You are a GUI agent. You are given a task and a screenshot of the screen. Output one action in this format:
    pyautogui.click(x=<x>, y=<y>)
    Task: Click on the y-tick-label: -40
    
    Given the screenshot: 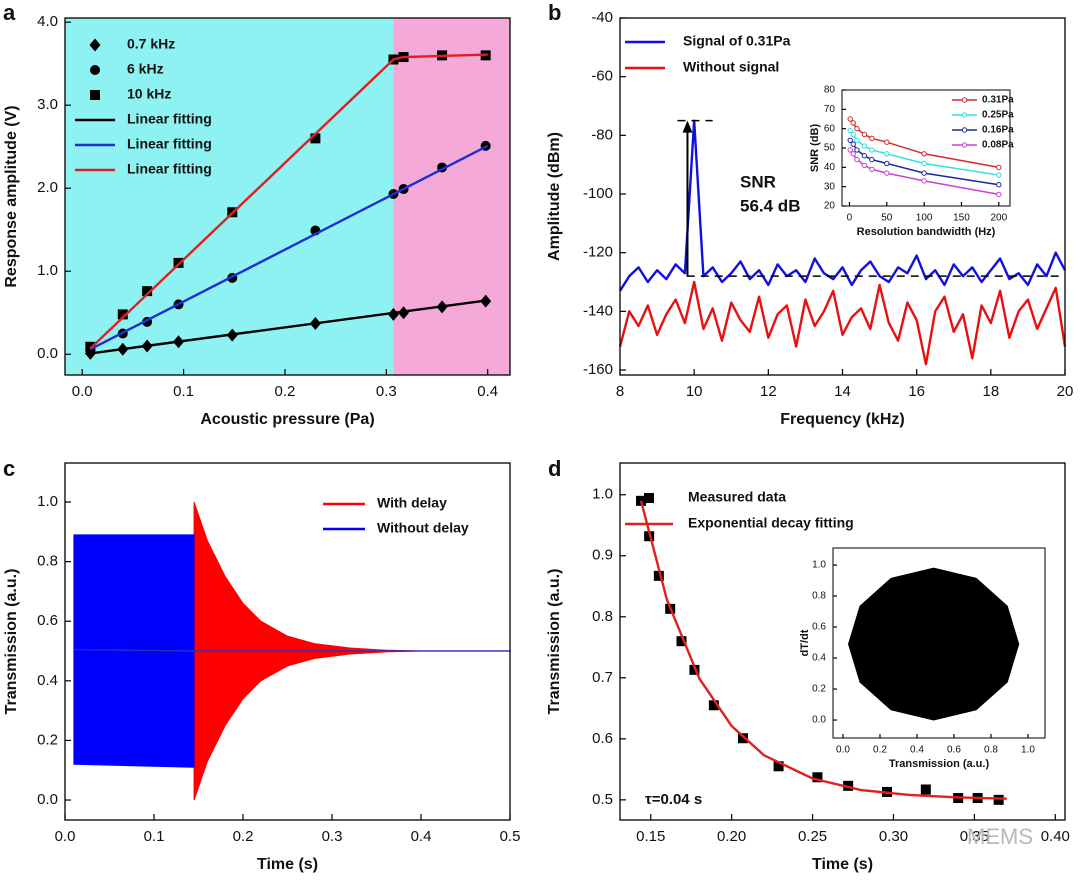 What is the action you would take?
    pyautogui.click(x=602, y=17)
    